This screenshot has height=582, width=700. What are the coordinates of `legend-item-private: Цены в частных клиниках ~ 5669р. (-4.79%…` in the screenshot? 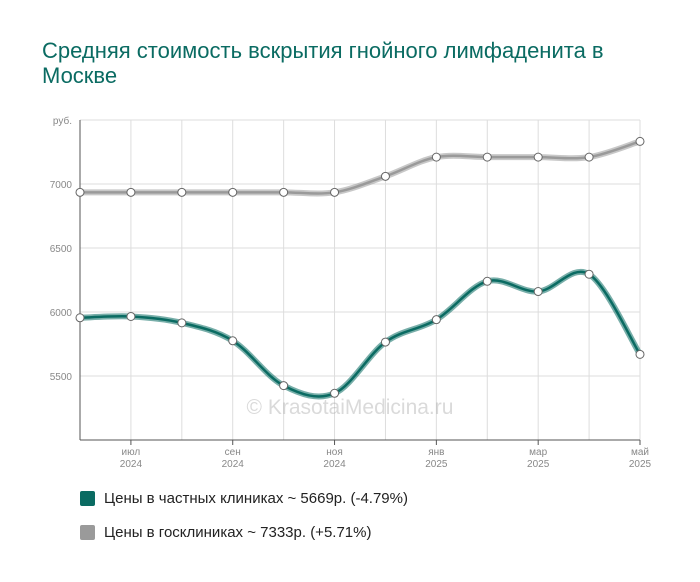 It's located at (244, 498).